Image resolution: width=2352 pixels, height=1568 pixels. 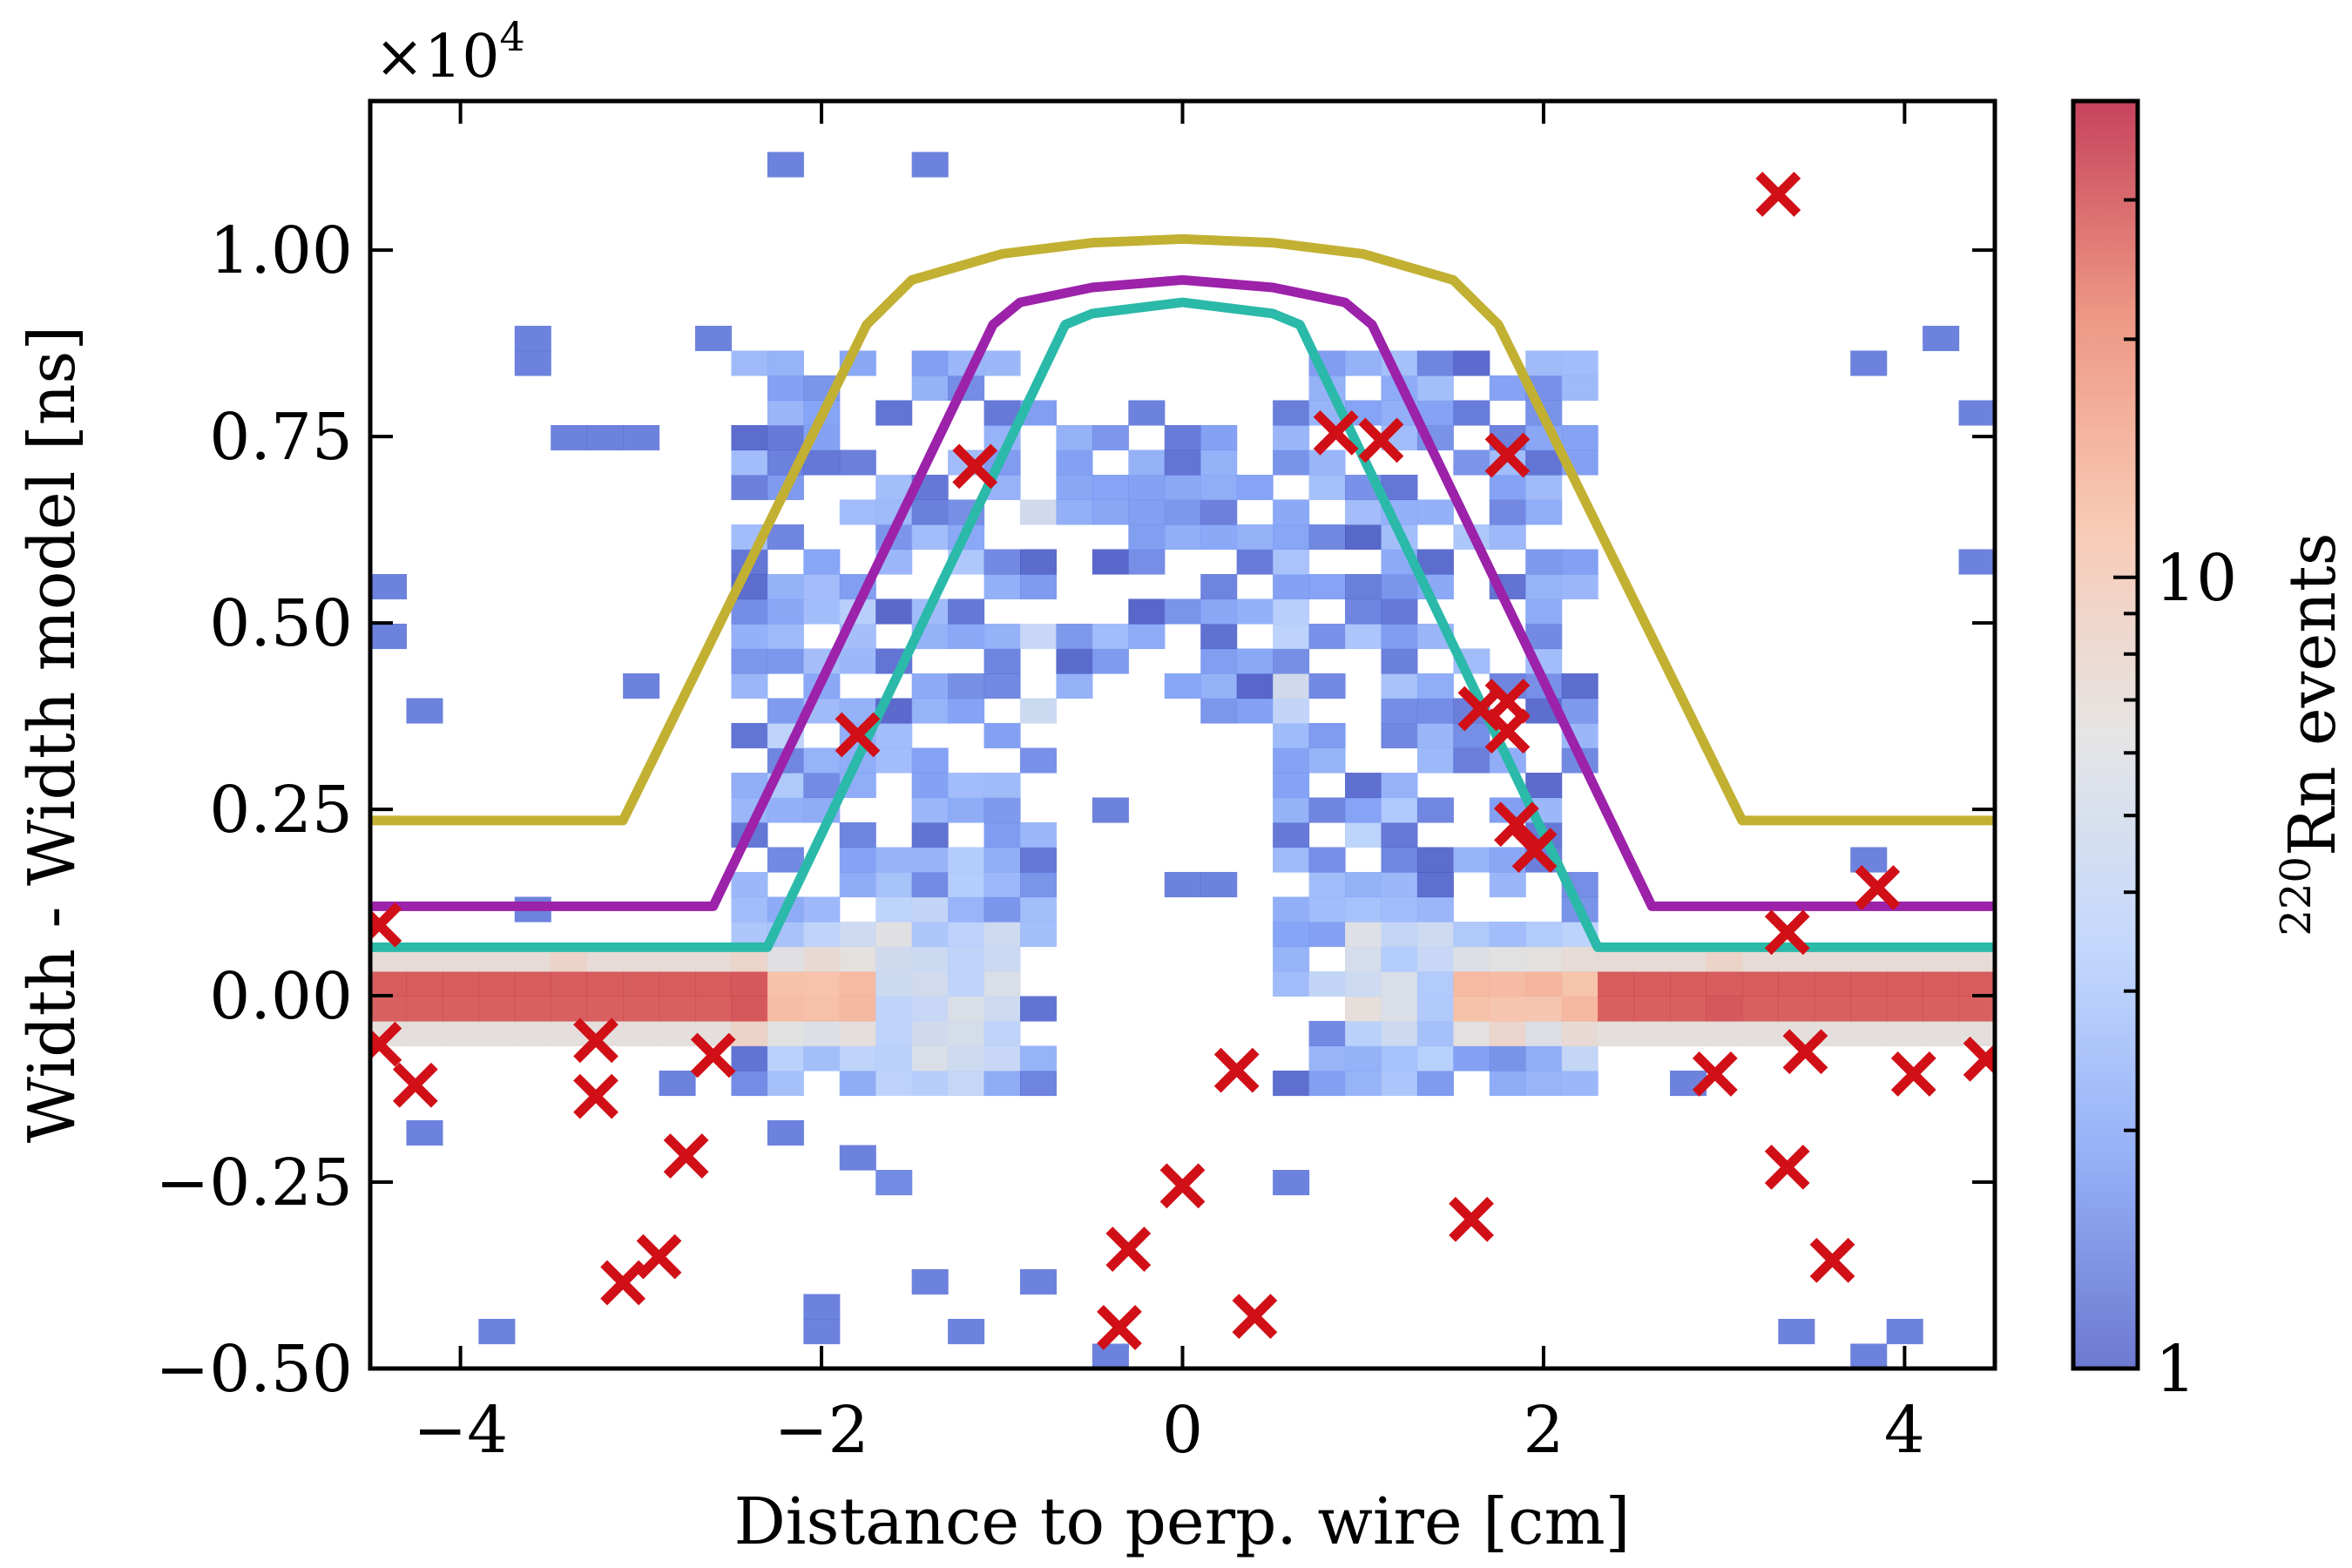 What do you see at coordinates (460, 1430) in the screenshot?
I see `x-tick-label: −4` at bounding box center [460, 1430].